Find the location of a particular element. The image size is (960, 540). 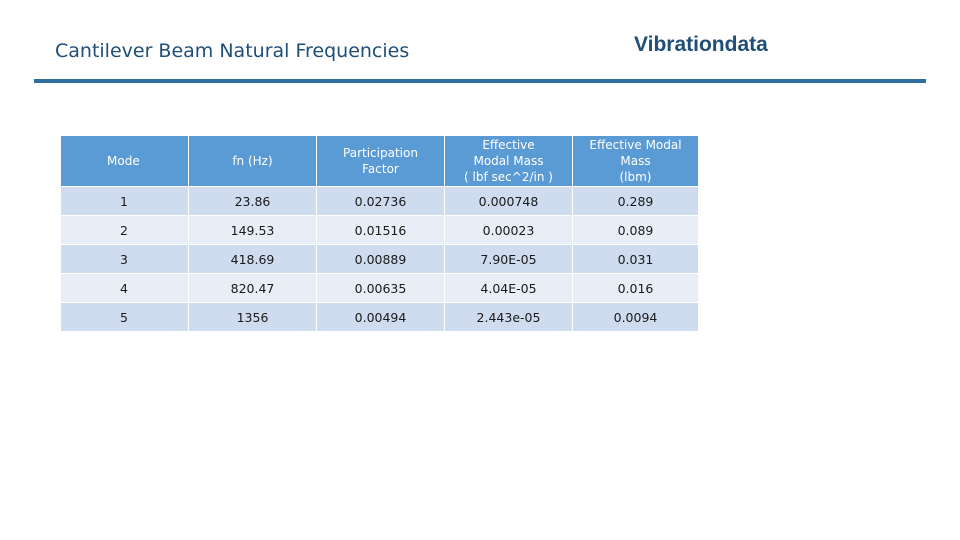

cell-modal-mass-lbm: 0.289 is located at coordinates (635, 200).